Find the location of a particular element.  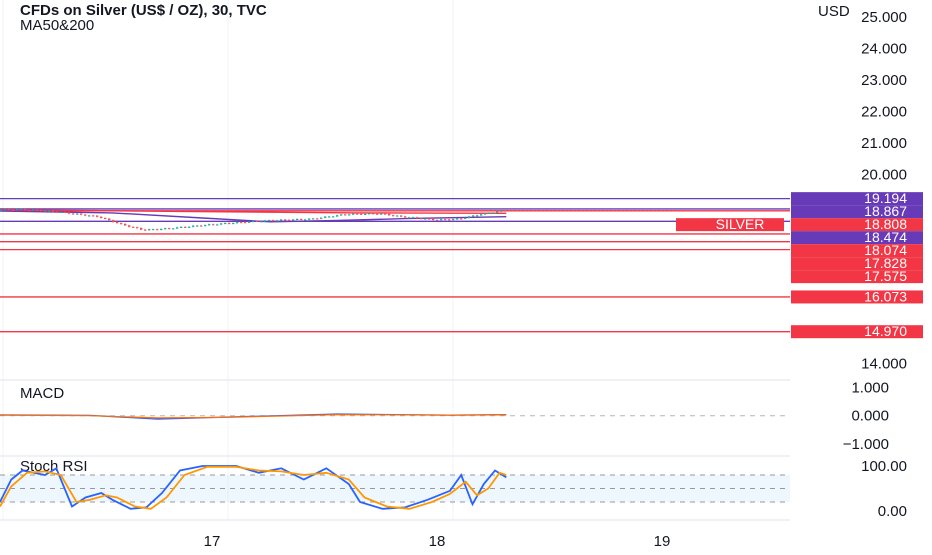

stoch-tick-label: 100.00 is located at coordinates (884, 466).